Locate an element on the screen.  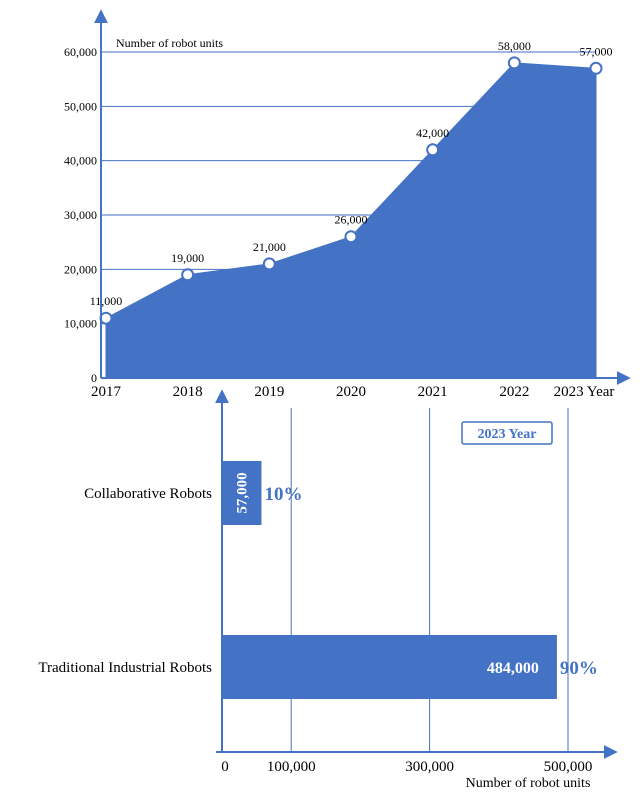
bar-collaborative-robots is located at coordinates (242, 493).